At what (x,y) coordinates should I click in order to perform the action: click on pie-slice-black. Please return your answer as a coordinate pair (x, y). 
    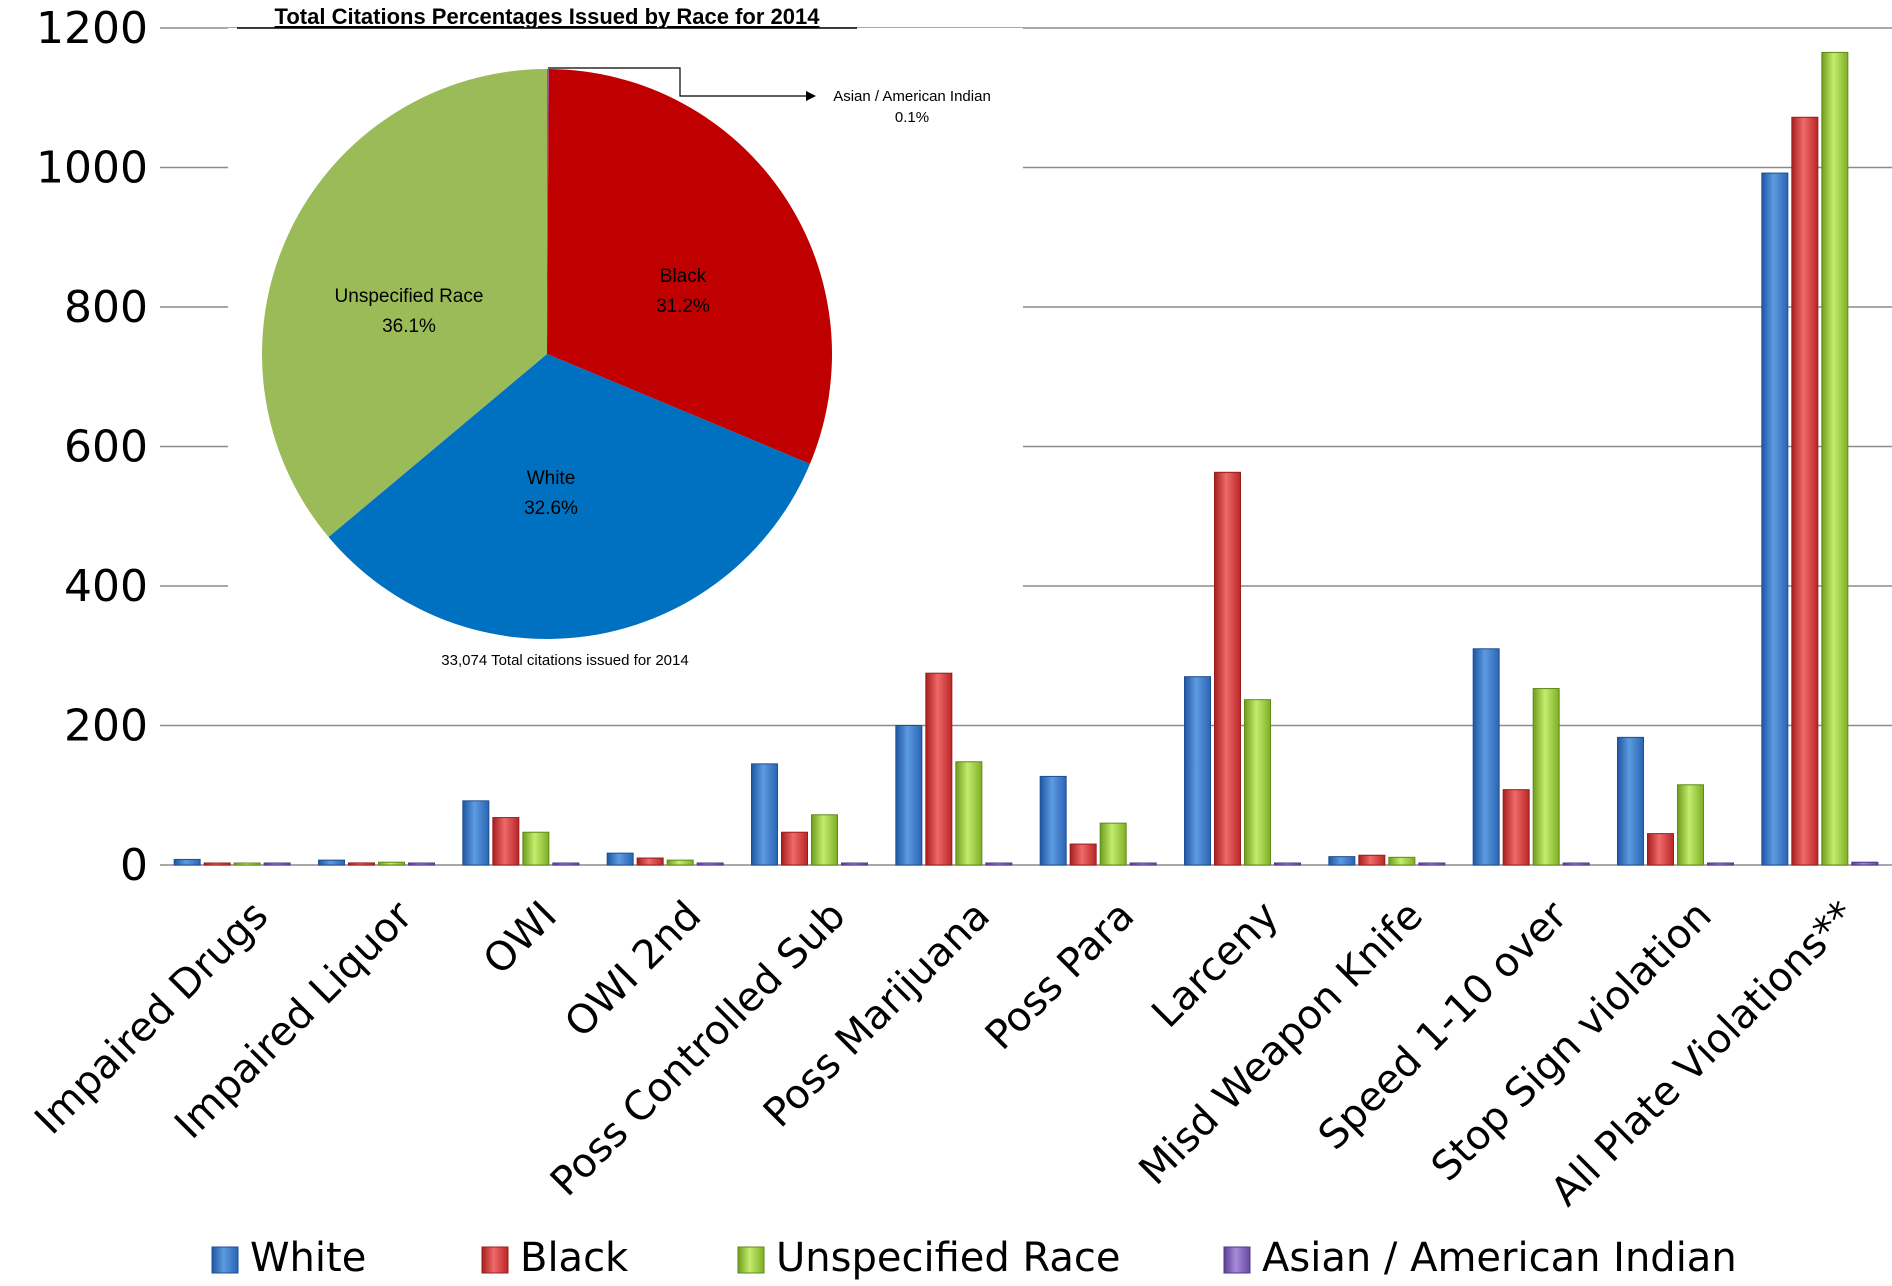
    Looking at the image, I should click on (689, 266).